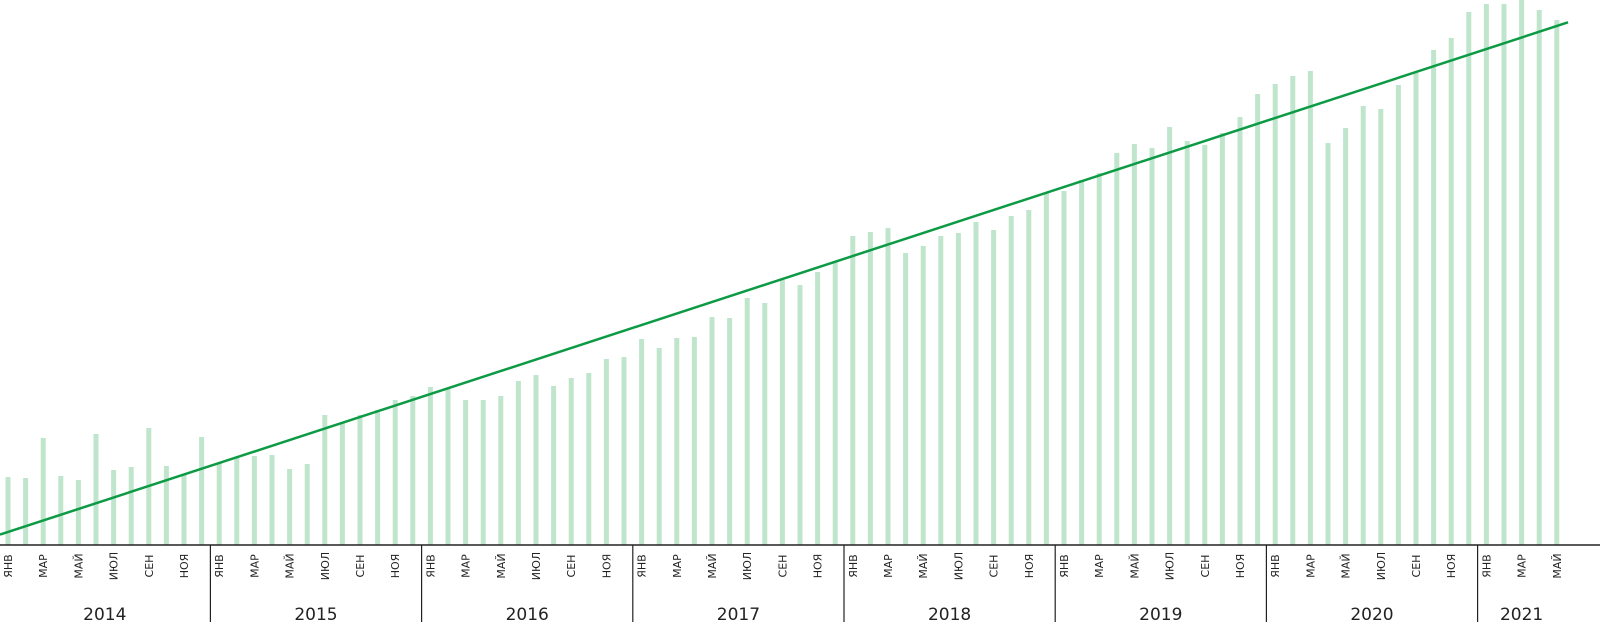  Describe the element at coordinates (315, 615) in the screenshot. I see `year-label: 2015` at that location.